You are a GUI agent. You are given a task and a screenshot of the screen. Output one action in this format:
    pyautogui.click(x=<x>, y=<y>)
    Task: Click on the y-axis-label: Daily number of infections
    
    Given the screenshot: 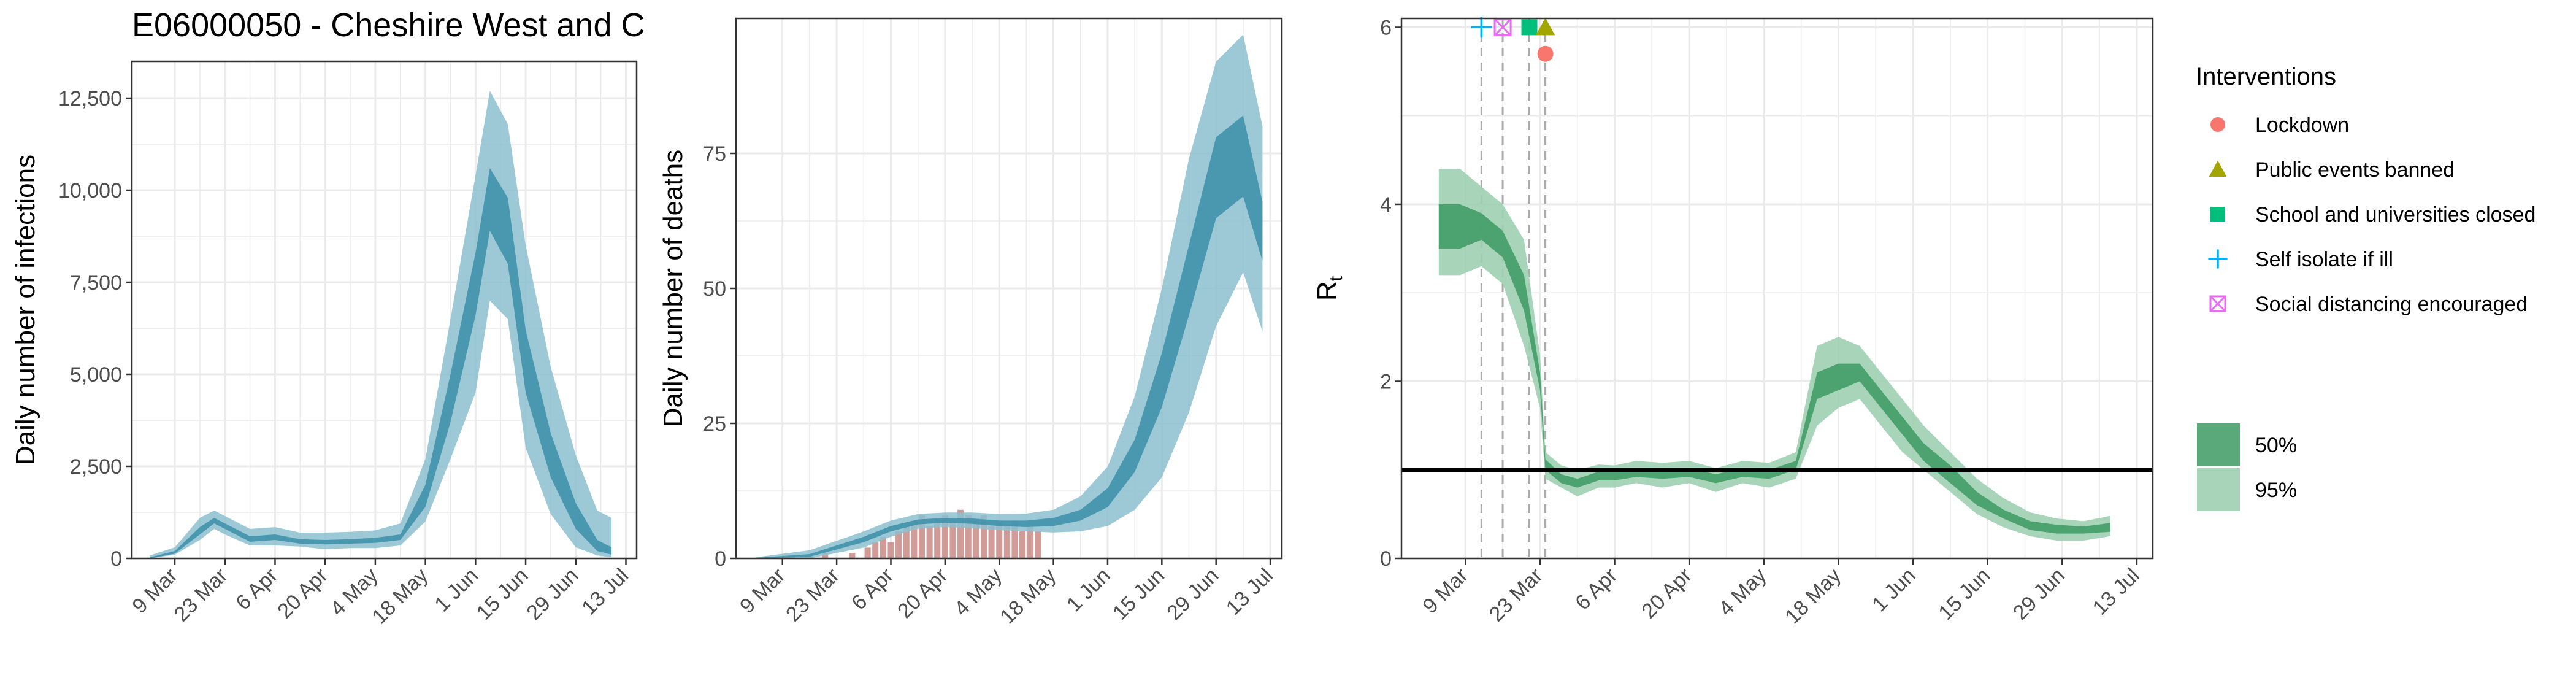 What is the action you would take?
    pyautogui.click(x=25, y=310)
    